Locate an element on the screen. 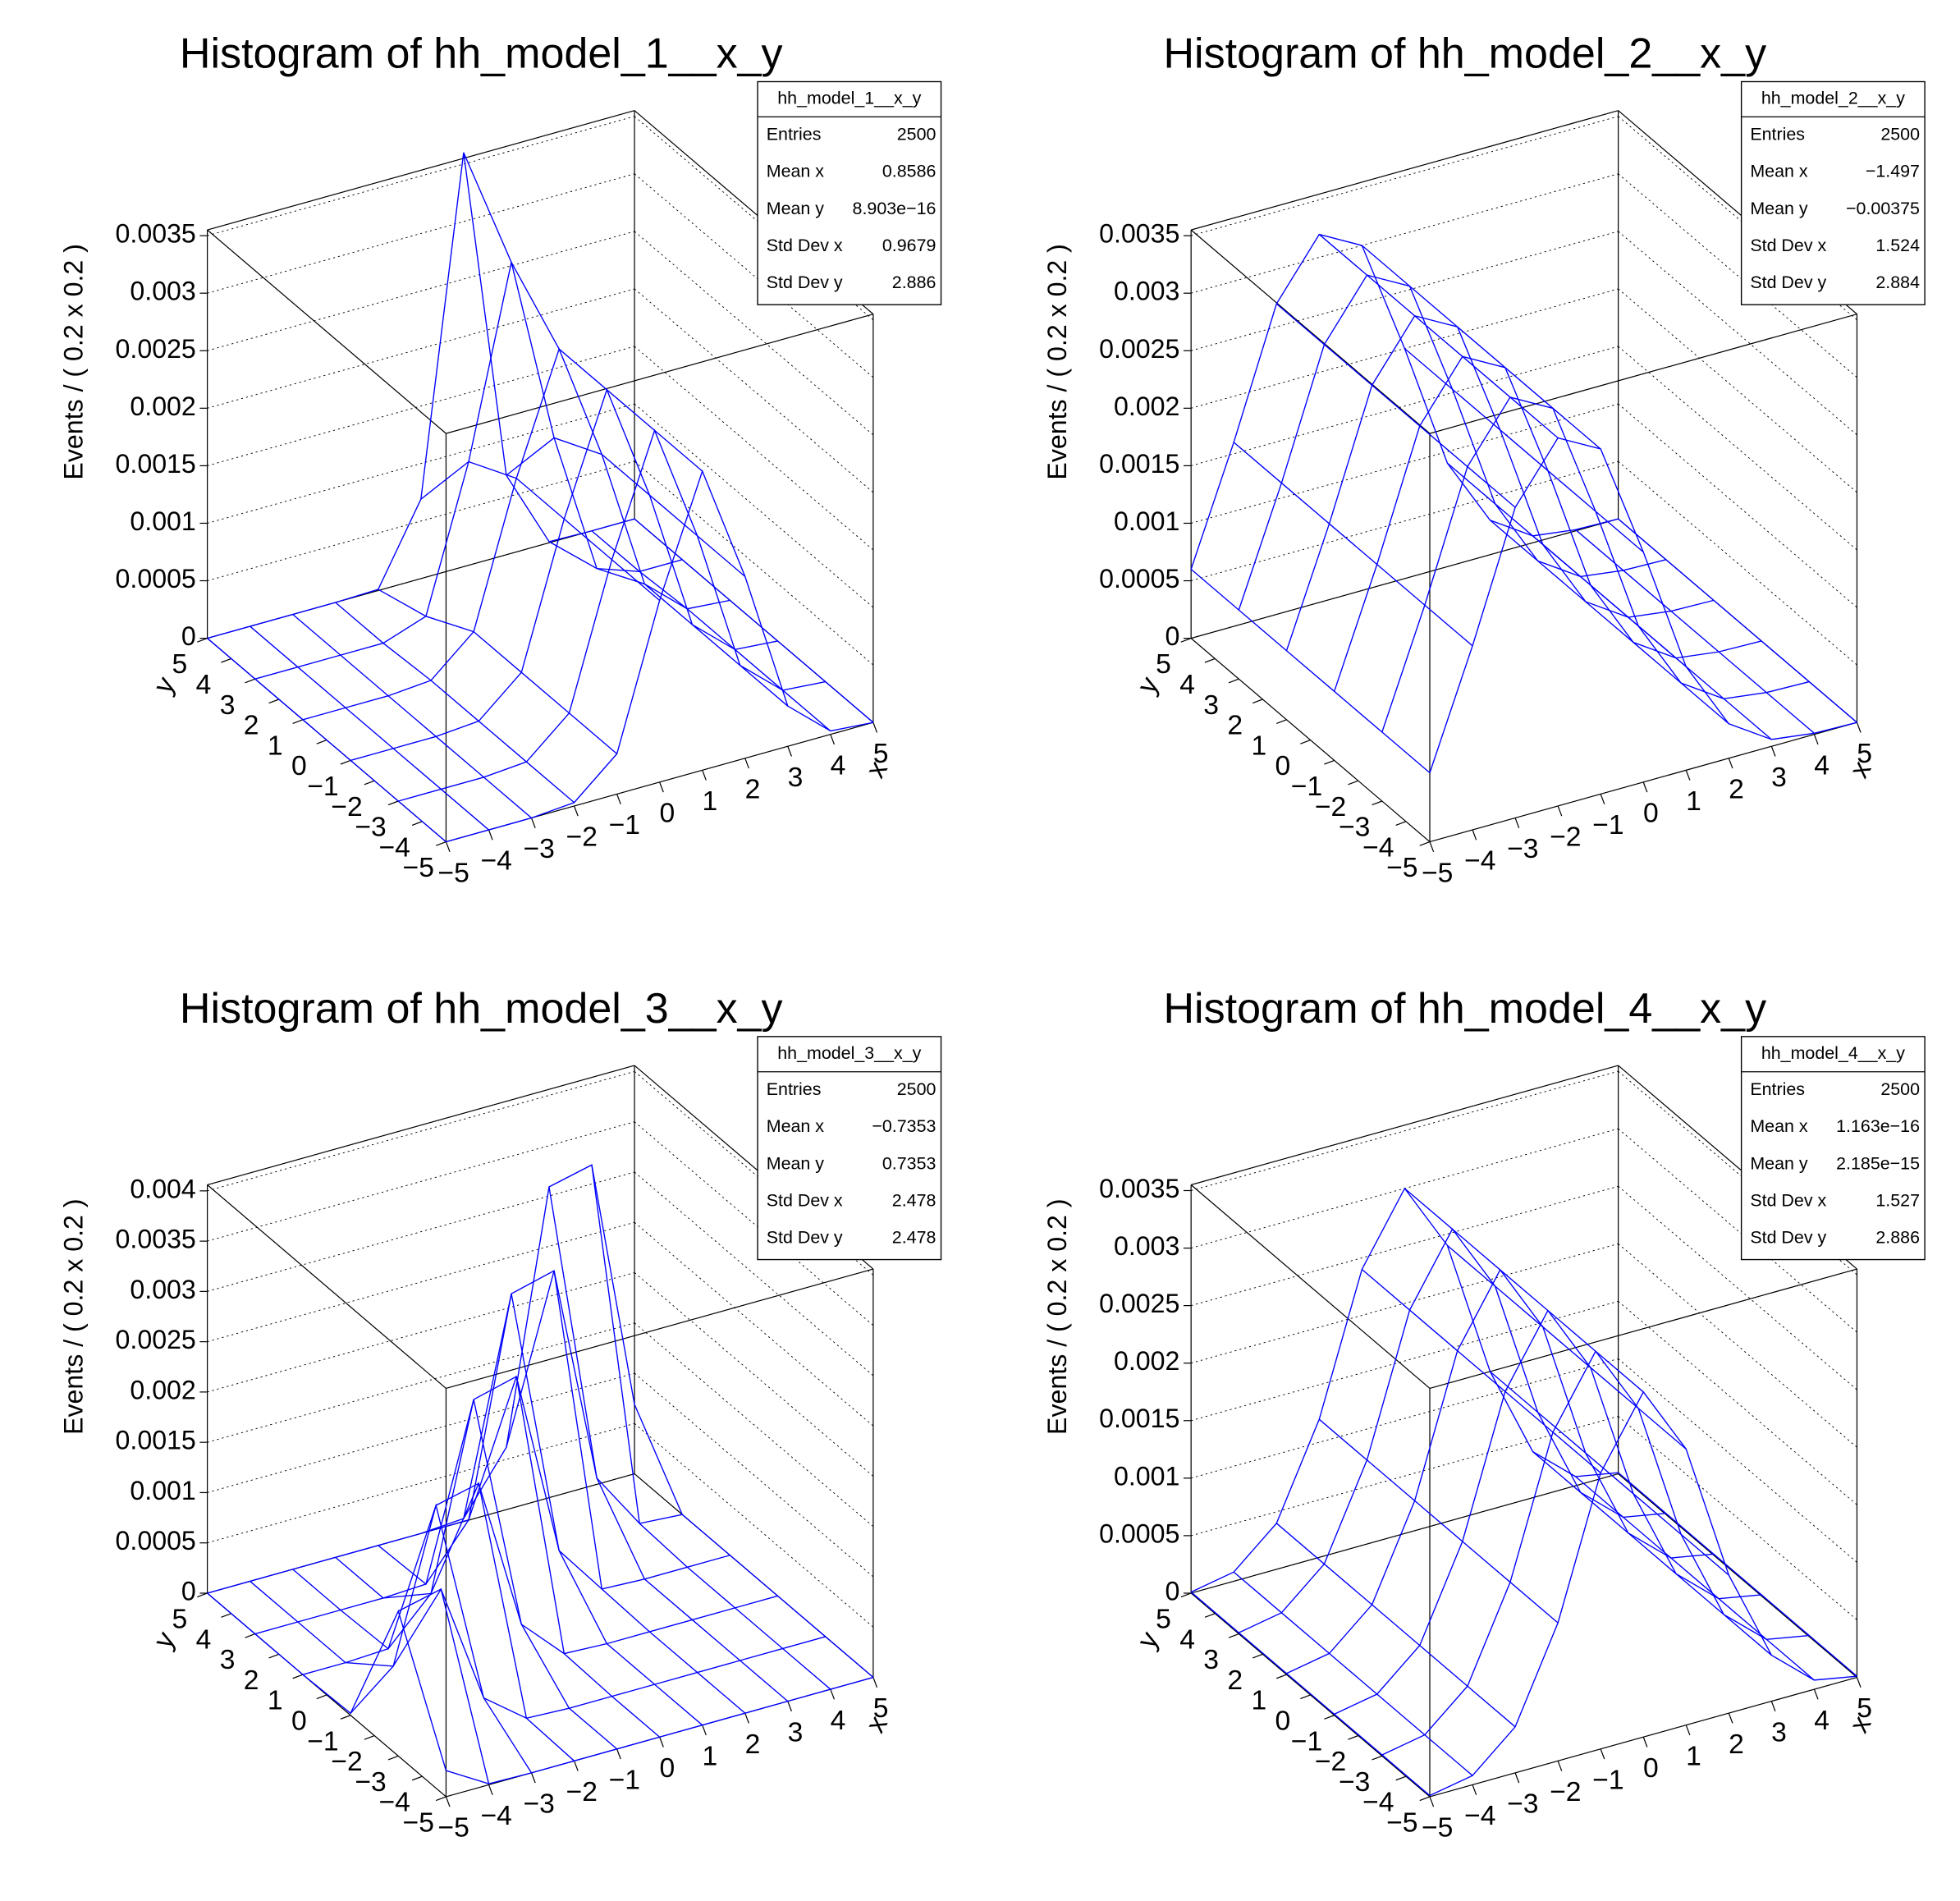  x-tick-label: 0 is located at coordinates (667, 814).